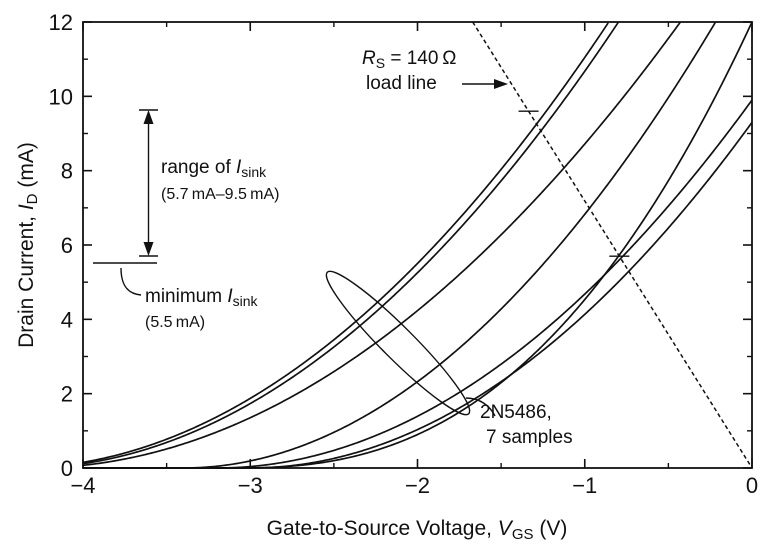 The image size is (771, 550). Describe the element at coordinates (67, 394) in the screenshot. I see `y-tick-label: 2` at that location.